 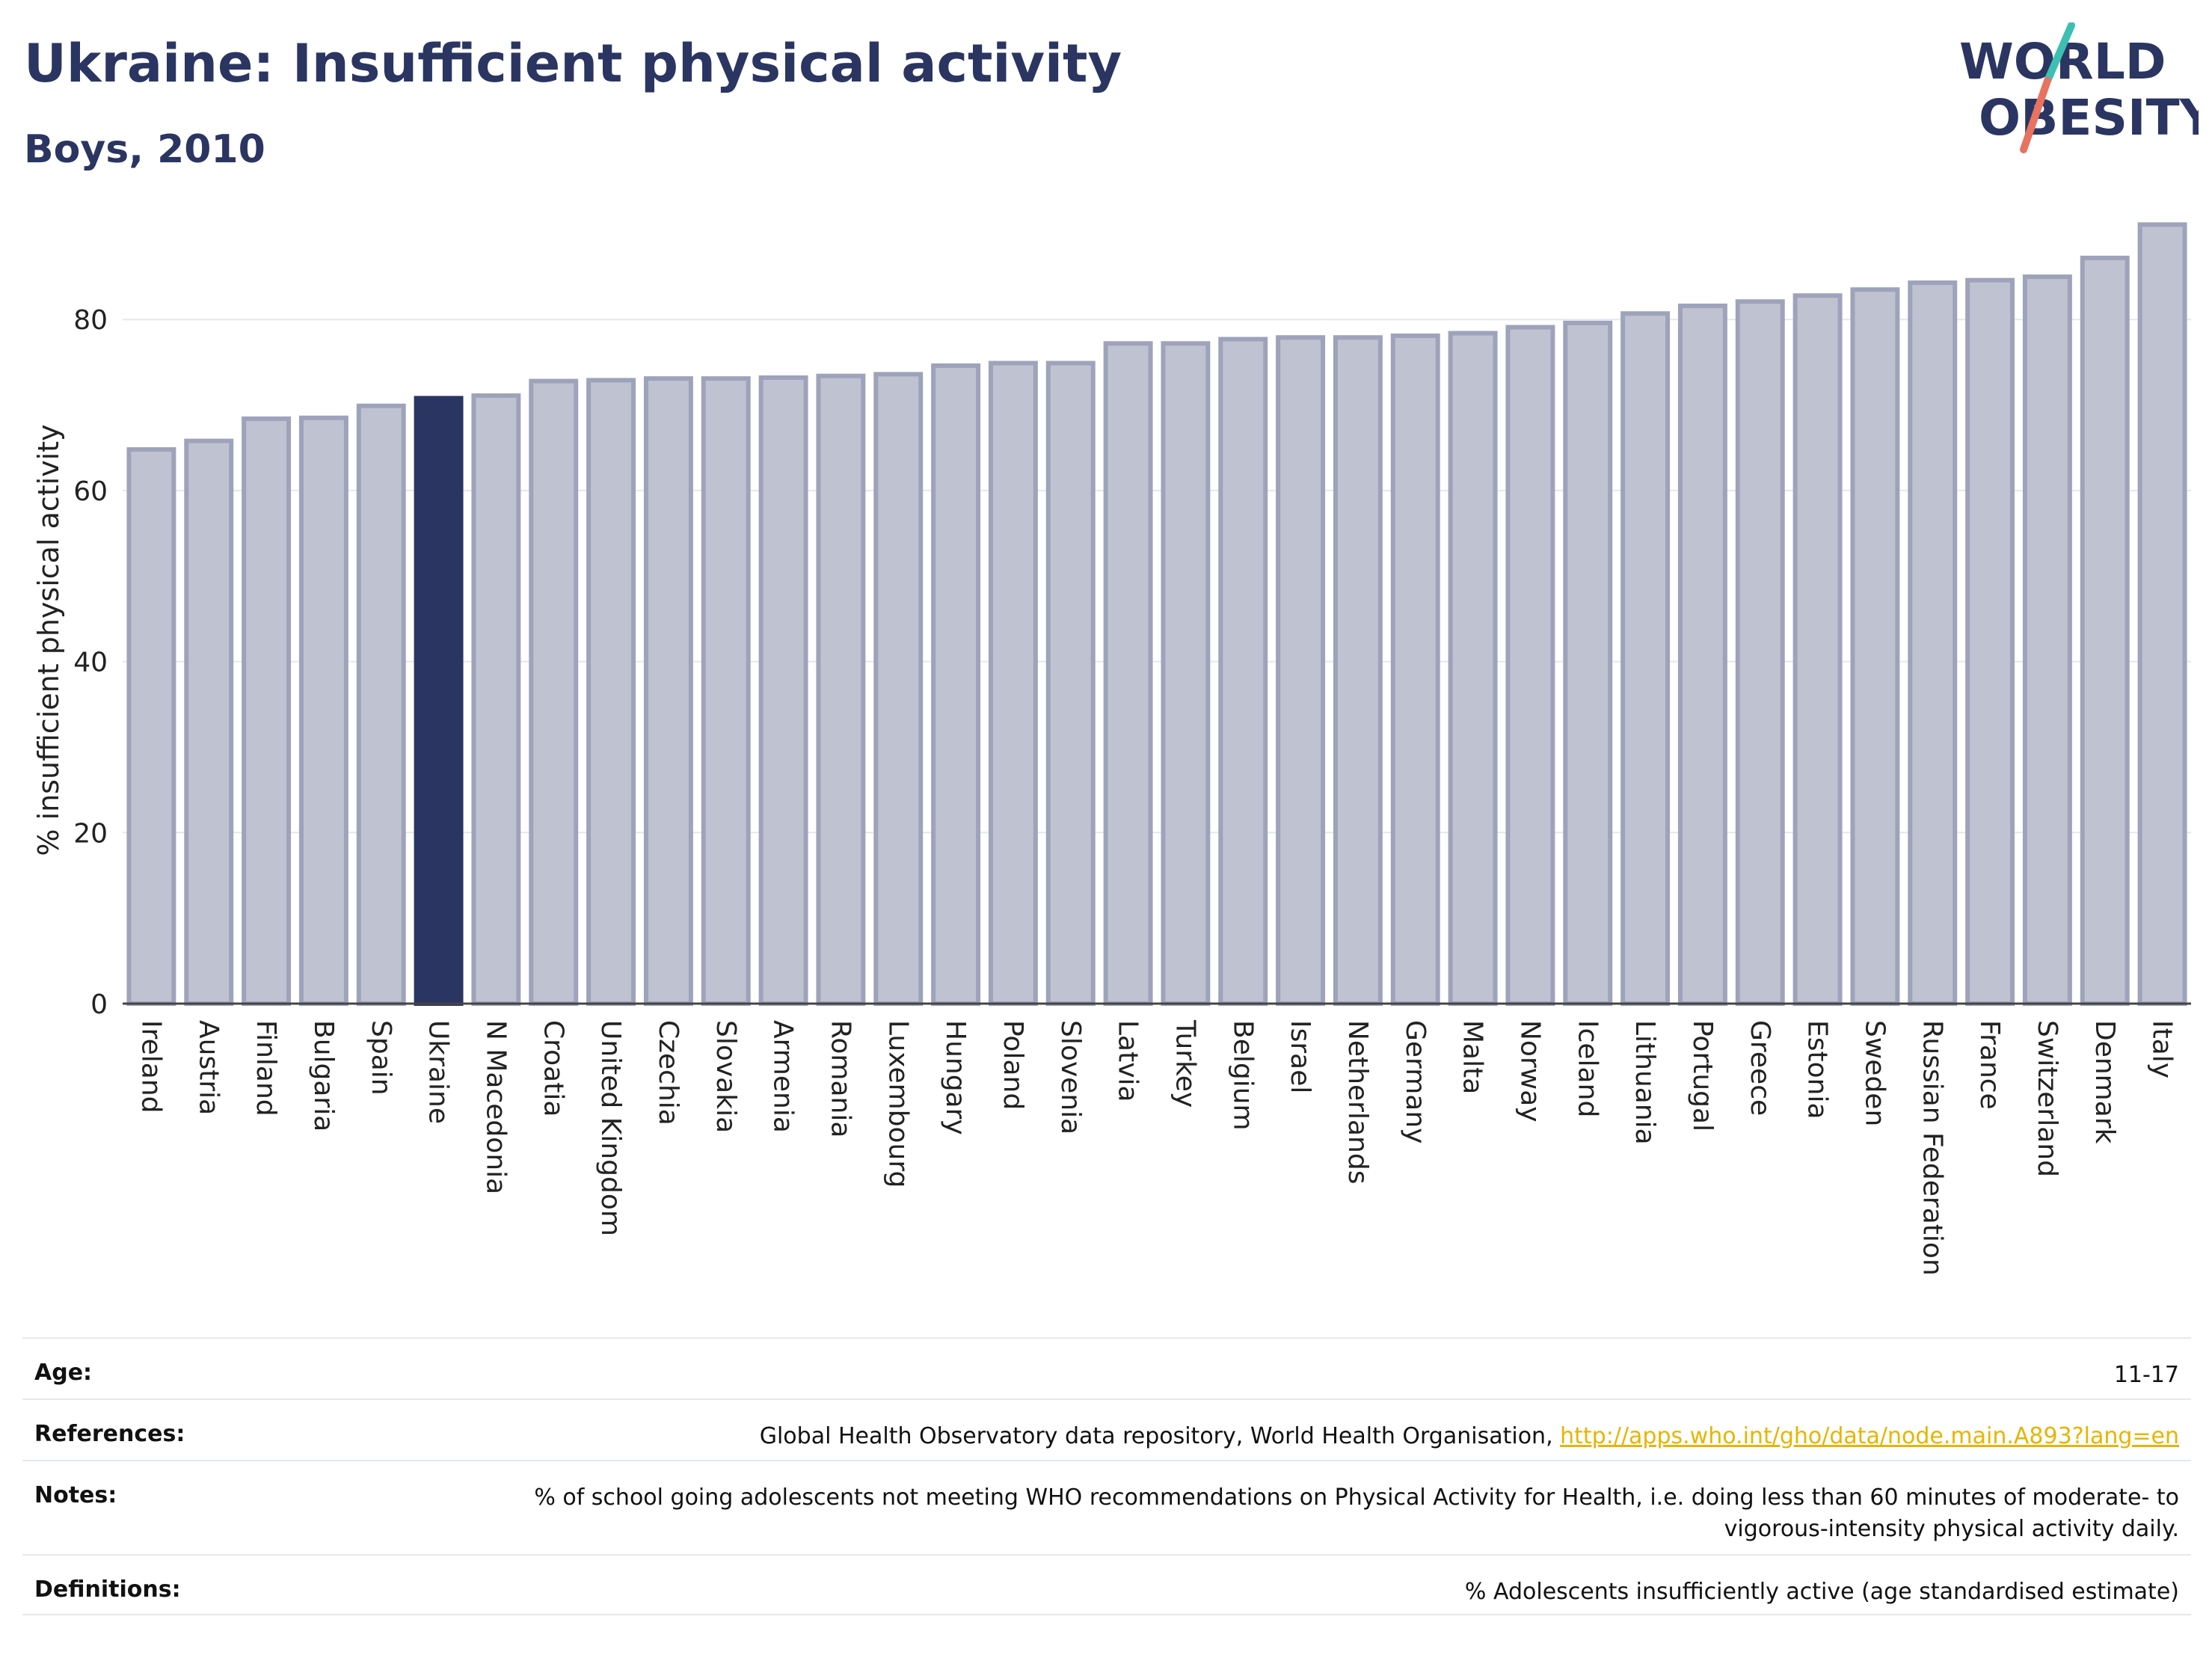 What do you see at coordinates (267, 711) in the screenshot?
I see `bar-finland` at bounding box center [267, 711].